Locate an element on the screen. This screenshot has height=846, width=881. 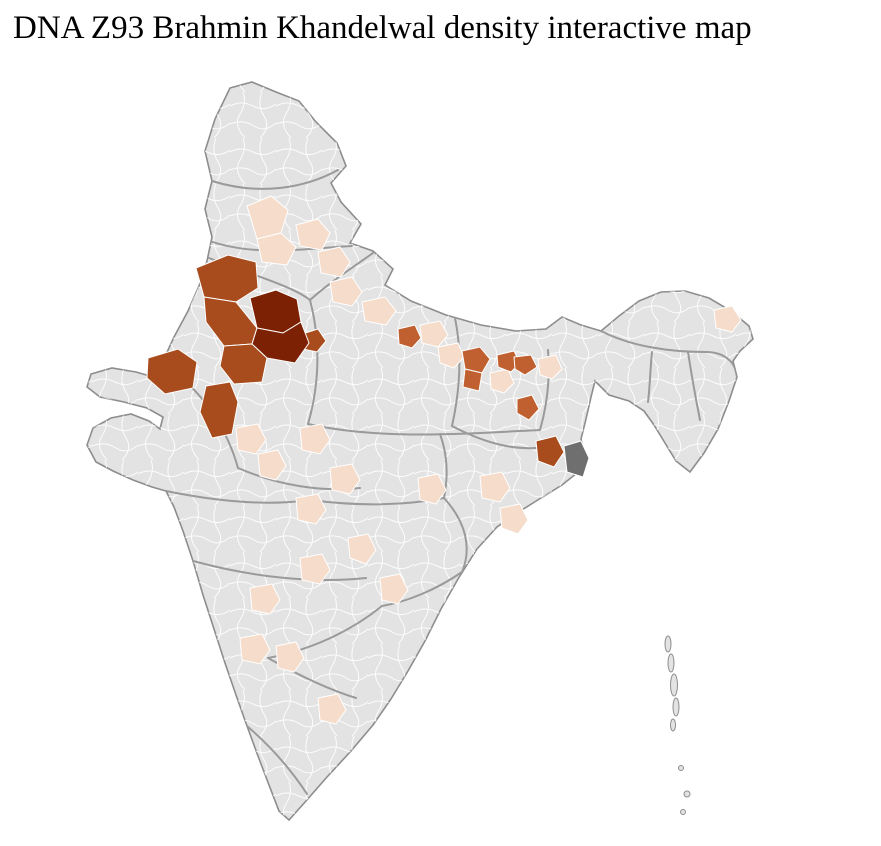
districts-medium-density is located at coordinates (468, 372).